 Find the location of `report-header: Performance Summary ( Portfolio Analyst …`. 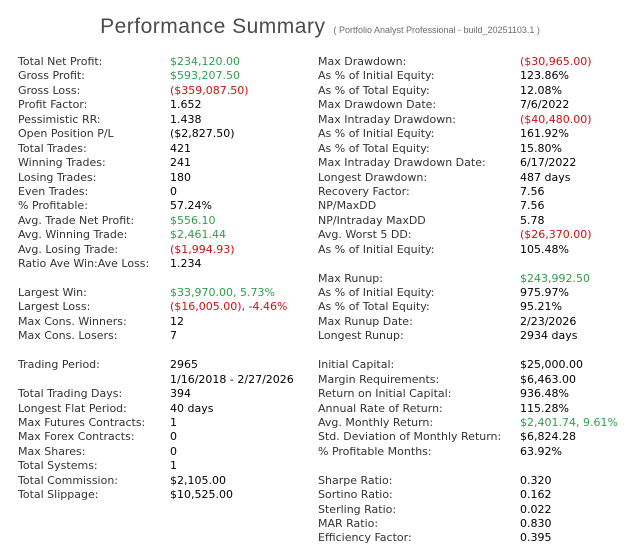

report-header: Performance Summary ( Portfolio Analyst … is located at coordinates (320, 20).